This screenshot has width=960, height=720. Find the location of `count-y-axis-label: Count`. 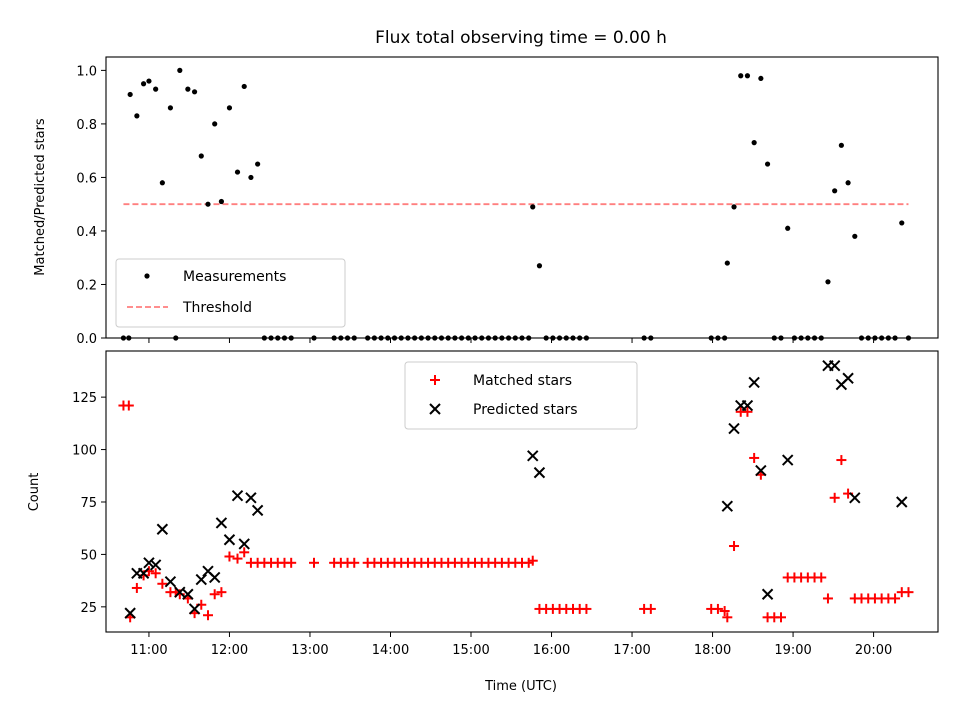

count-y-axis-label: Count is located at coordinates (34, 492).